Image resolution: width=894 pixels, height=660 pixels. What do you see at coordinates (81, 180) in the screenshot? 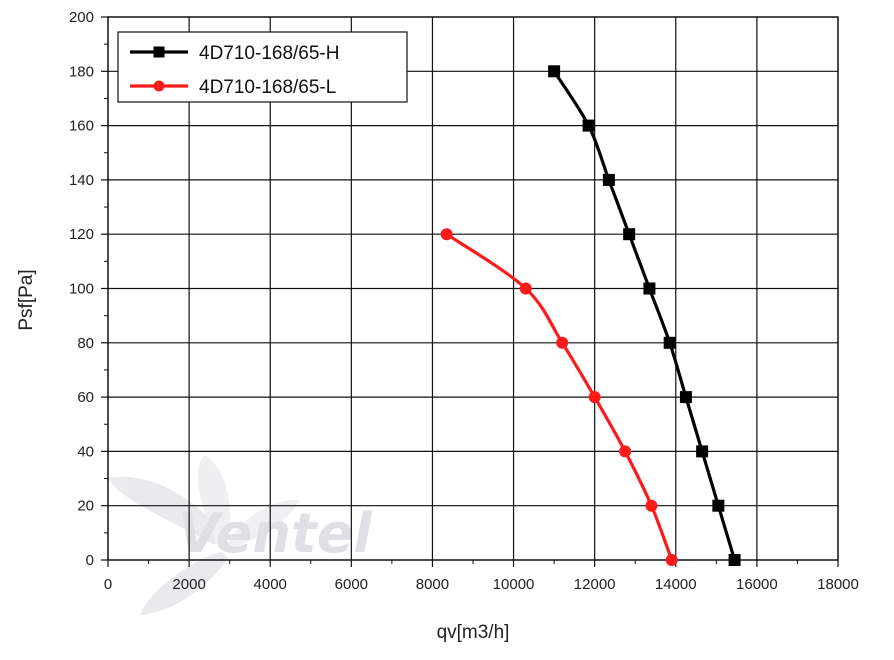
I see `y-tick-label: 140` at bounding box center [81, 180].